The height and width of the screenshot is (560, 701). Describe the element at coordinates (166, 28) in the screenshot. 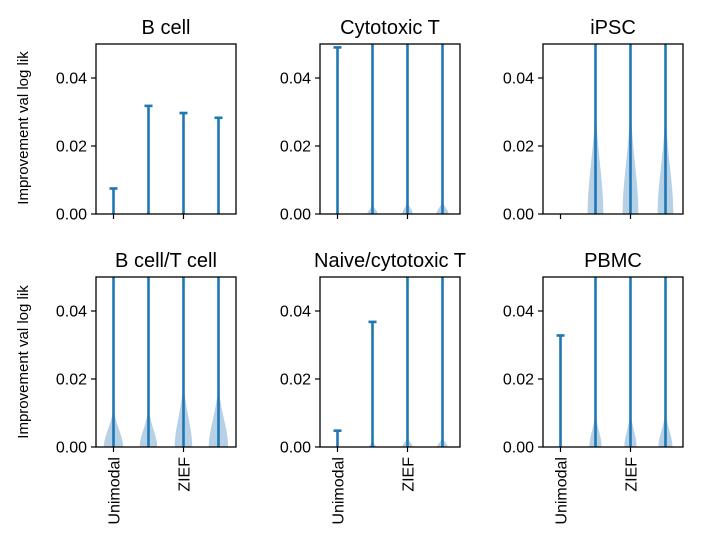

I see `panel-title: B cell` at that location.